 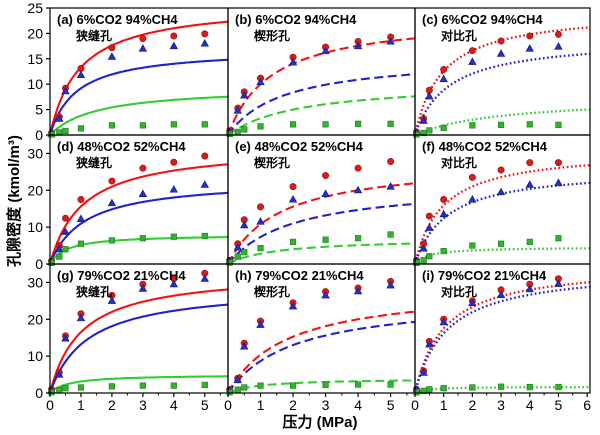 I want to click on panel-d: 0 10 20 30, so click(x=128, y=203).